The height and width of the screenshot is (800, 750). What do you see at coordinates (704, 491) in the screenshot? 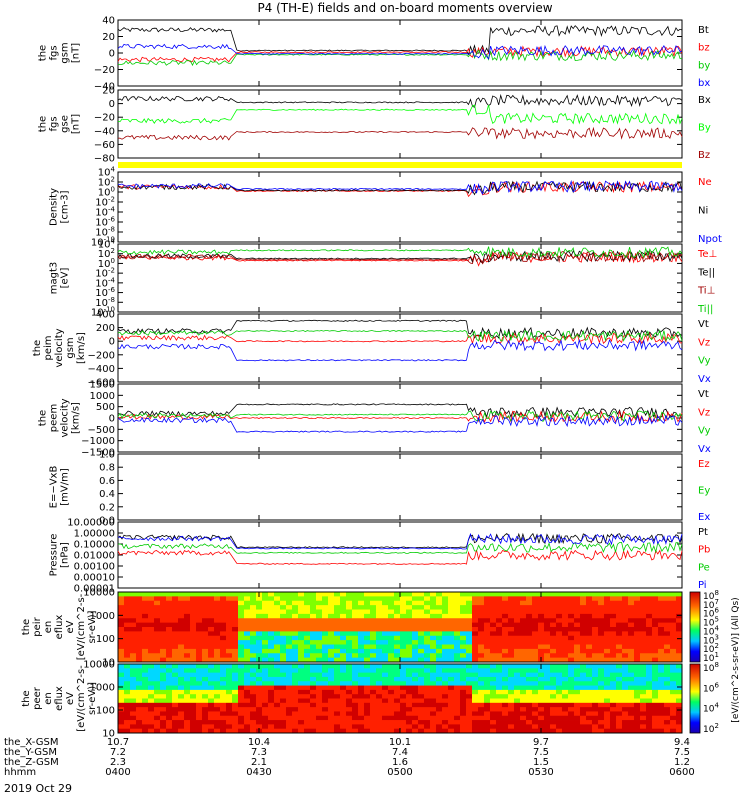
I see `legend-entry: Ey` at bounding box center [704, 491].